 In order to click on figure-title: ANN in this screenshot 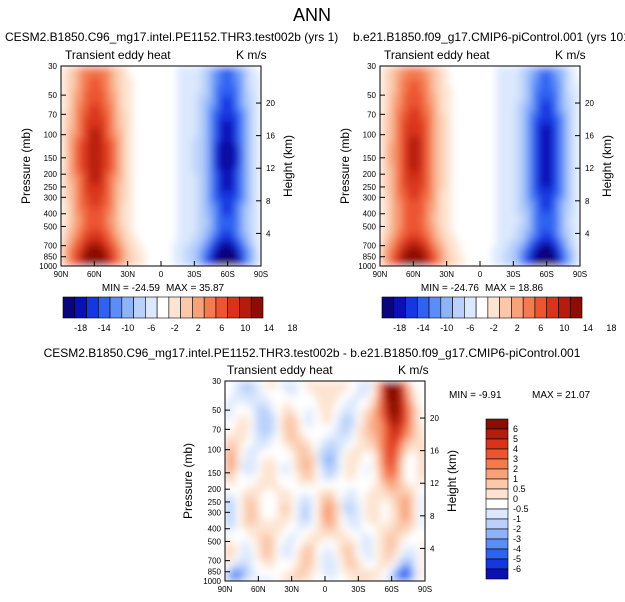, I will do `click(312, 15)`.